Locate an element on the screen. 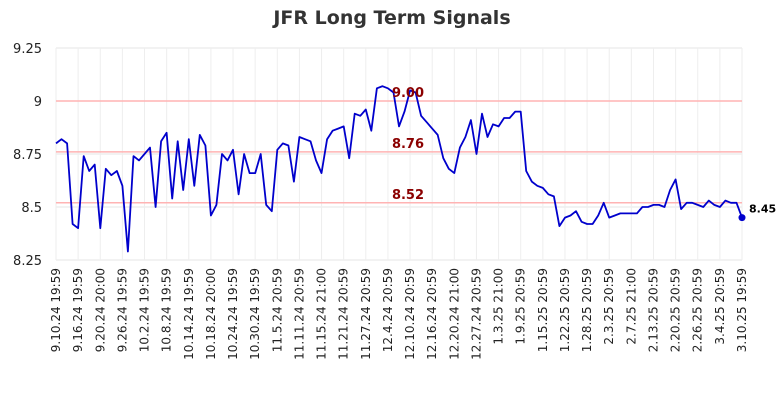  x-tick-label: 10.18.24 20:00 is located at coordinates (211, 314).